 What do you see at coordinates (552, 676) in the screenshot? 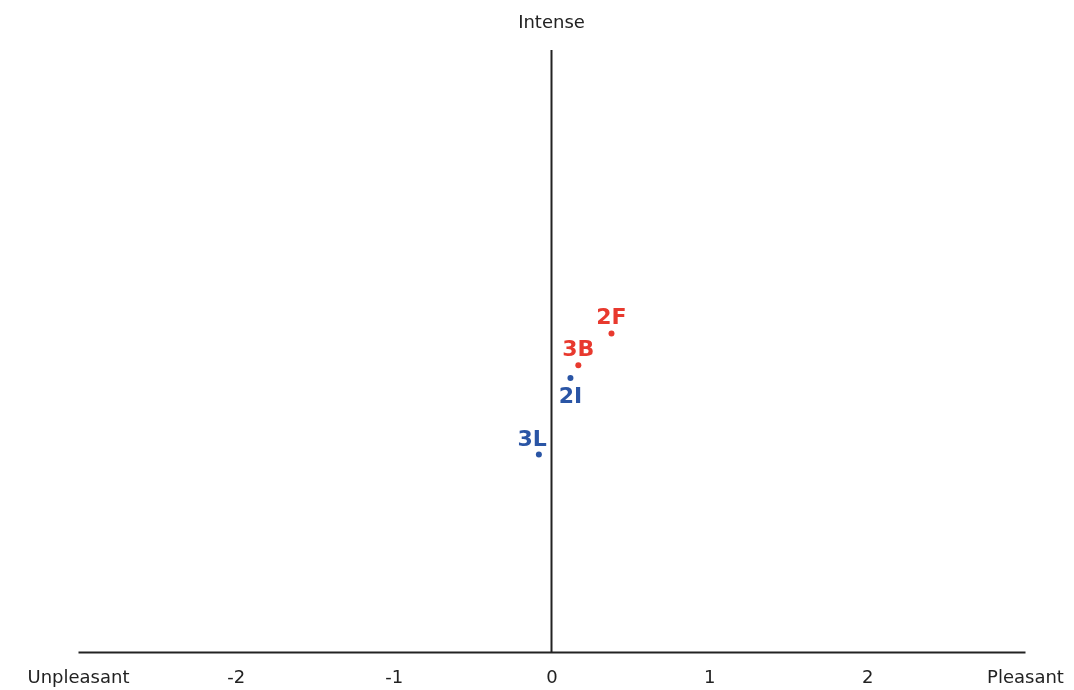
I see `x-tick-label: 0` at bounding box center [552, 676].